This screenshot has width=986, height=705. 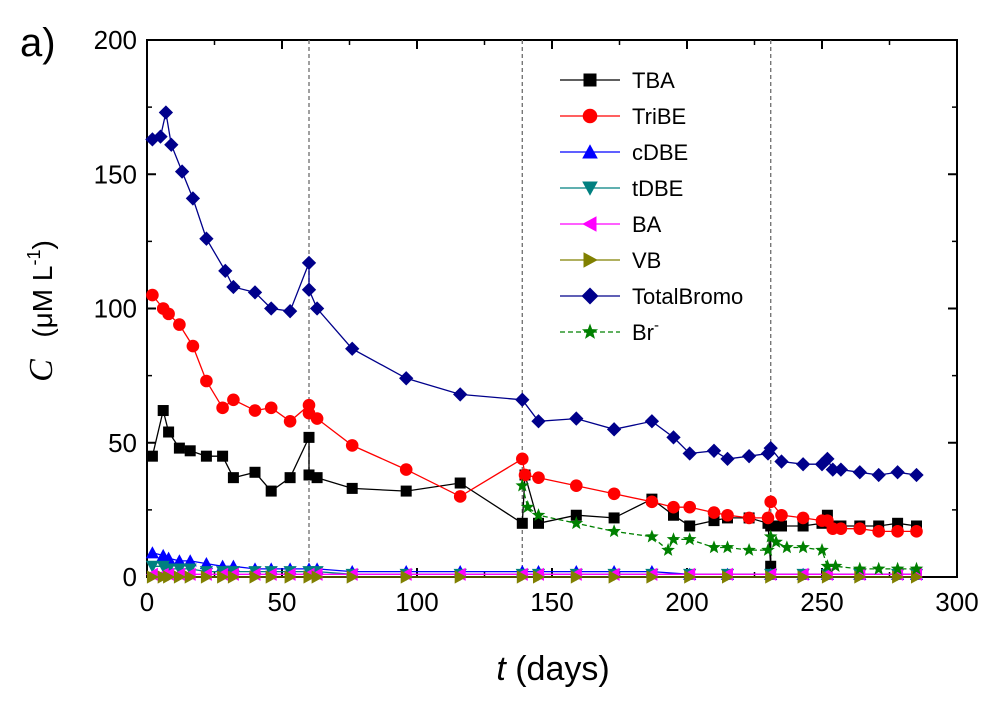 I want to click on y-tick-label: 0, so click(x=130, y=577).